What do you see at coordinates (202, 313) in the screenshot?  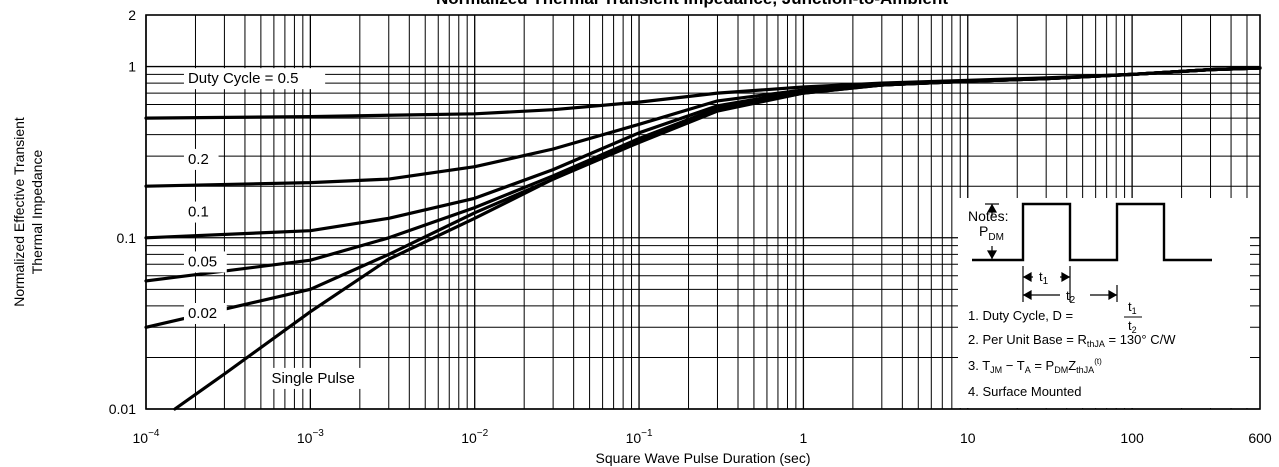 I see `series-label-4: 0.02` at bounding box center [202, 313].